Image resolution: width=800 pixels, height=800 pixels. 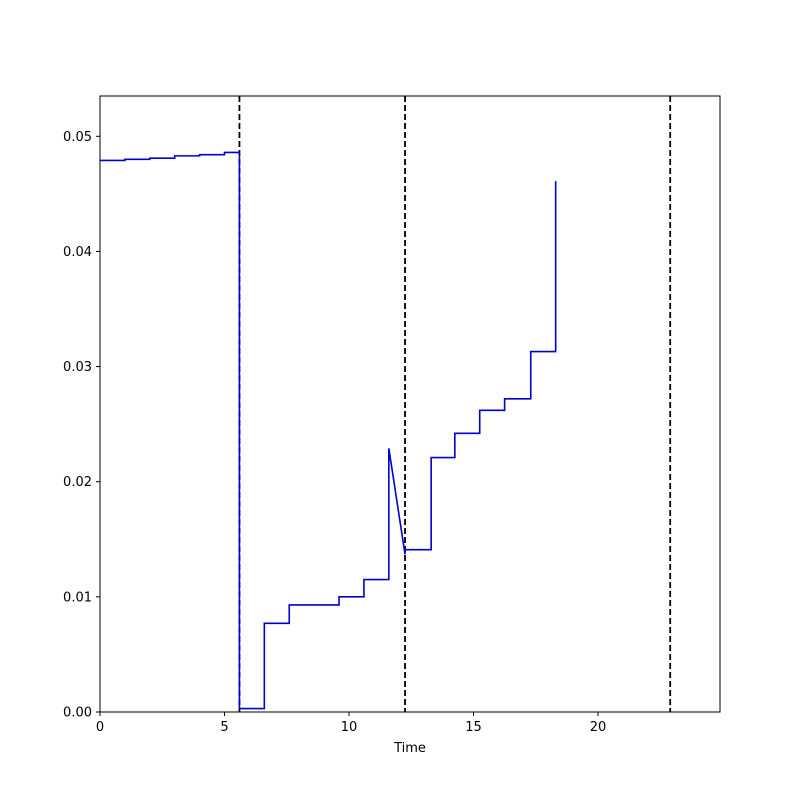 I want to click on y-tick-label: 0.00, so click(x=77, y=713).